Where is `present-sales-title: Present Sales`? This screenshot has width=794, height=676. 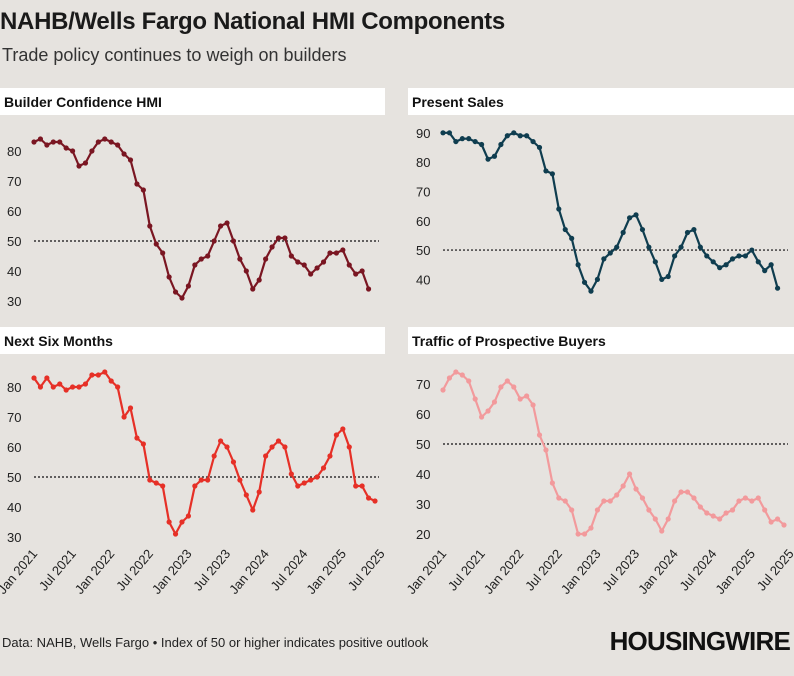 present-sales-title: Present Sales is located at coordinates (458, 102).